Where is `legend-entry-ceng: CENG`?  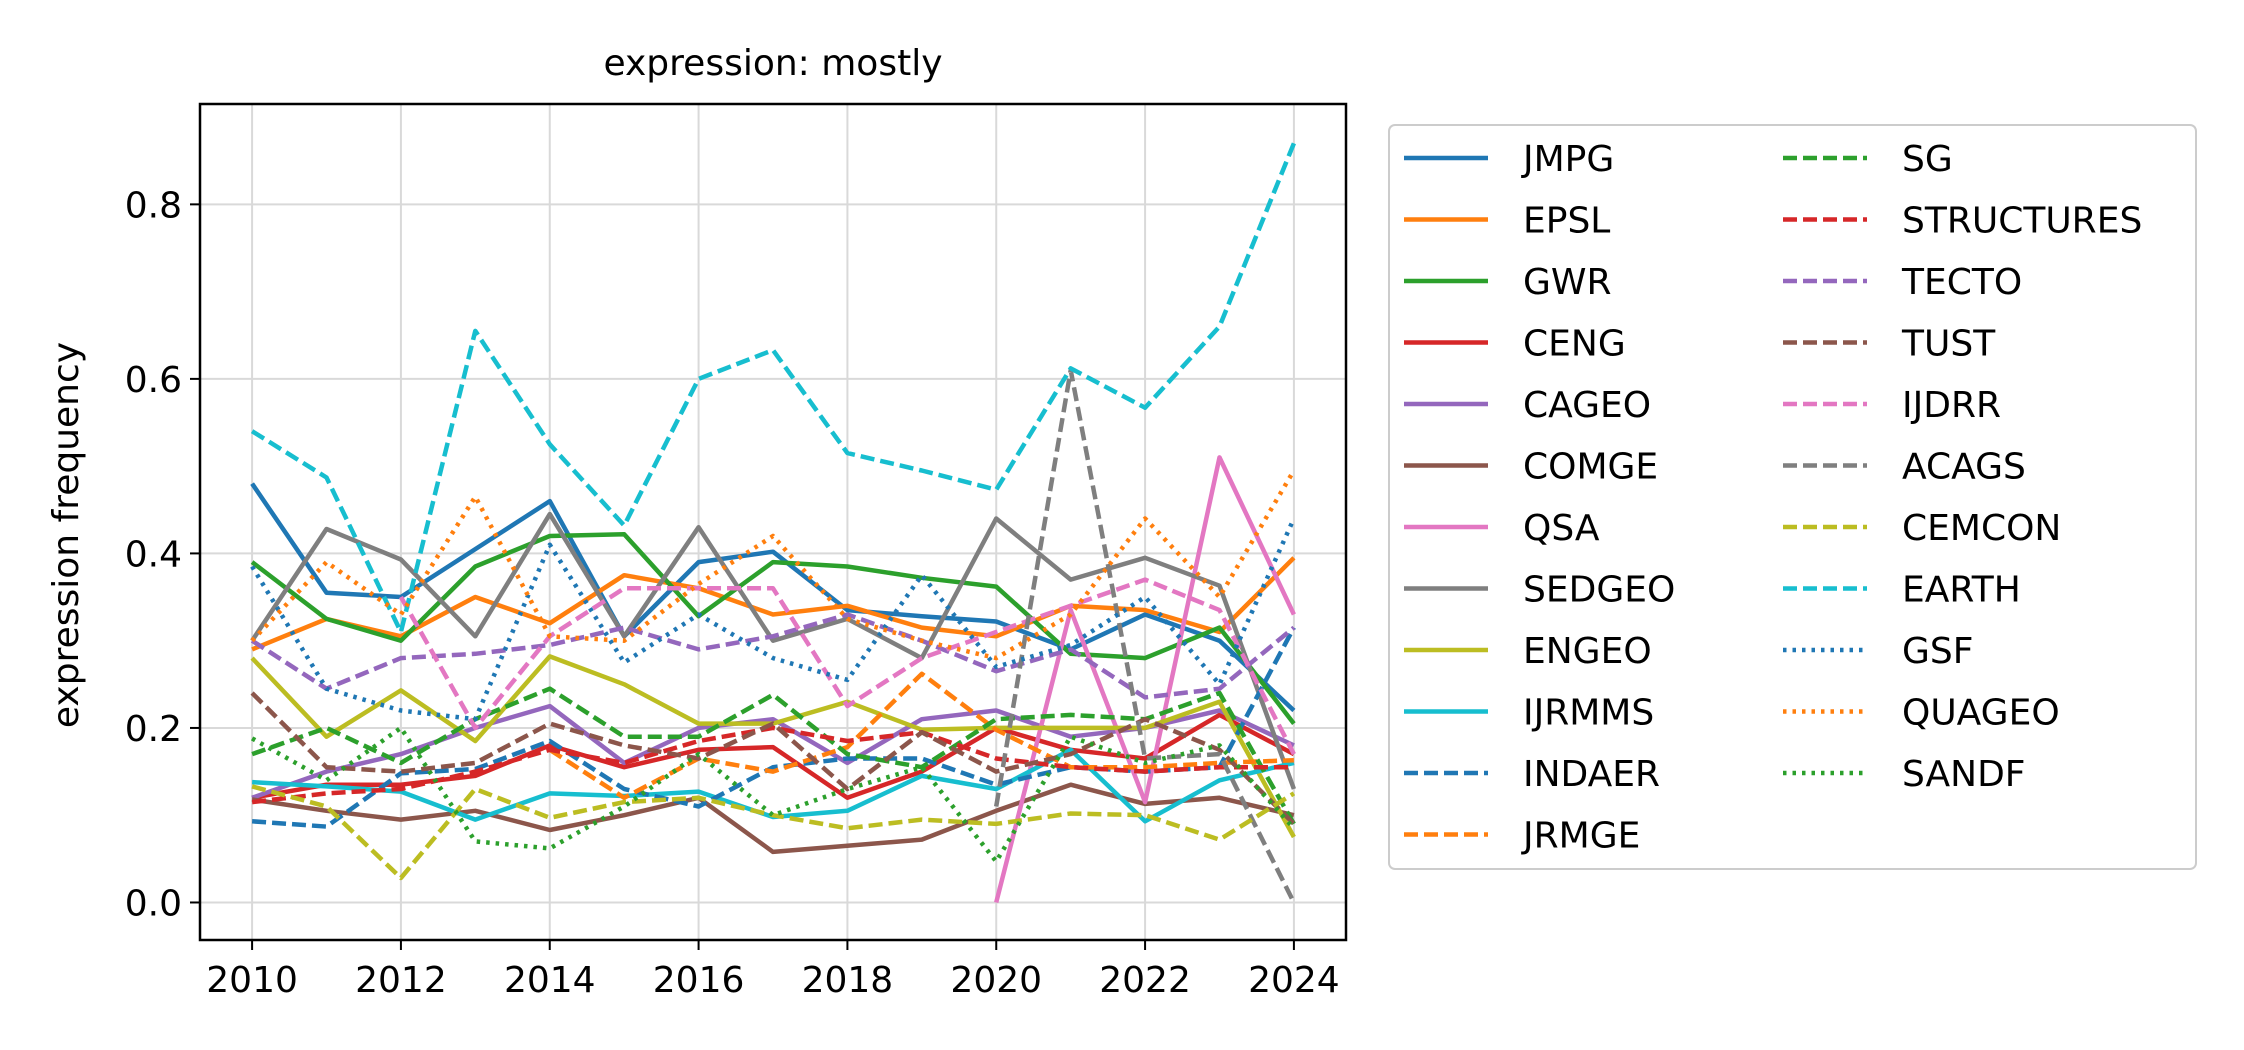 legend-entry-ceng: CENG is located at coordinates (1515, 344).